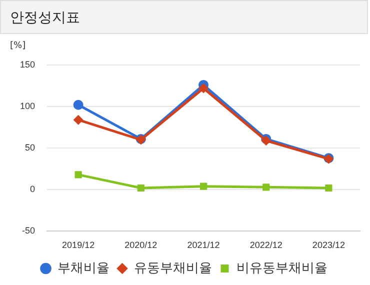 This screenshot has height=285, width=370. I want to click on legend-label: 유동부채비율, so click(173, 268).